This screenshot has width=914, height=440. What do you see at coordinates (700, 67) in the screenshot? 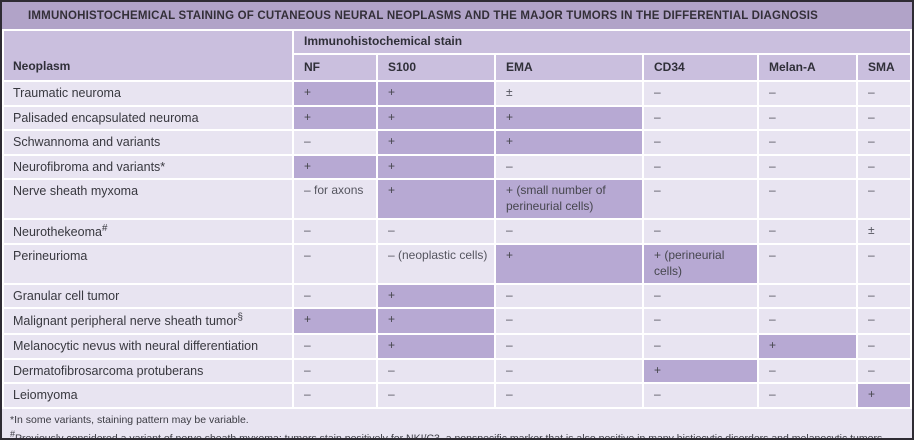
I see `column-header-cd34: CD34` at bounding box center [700, 67].